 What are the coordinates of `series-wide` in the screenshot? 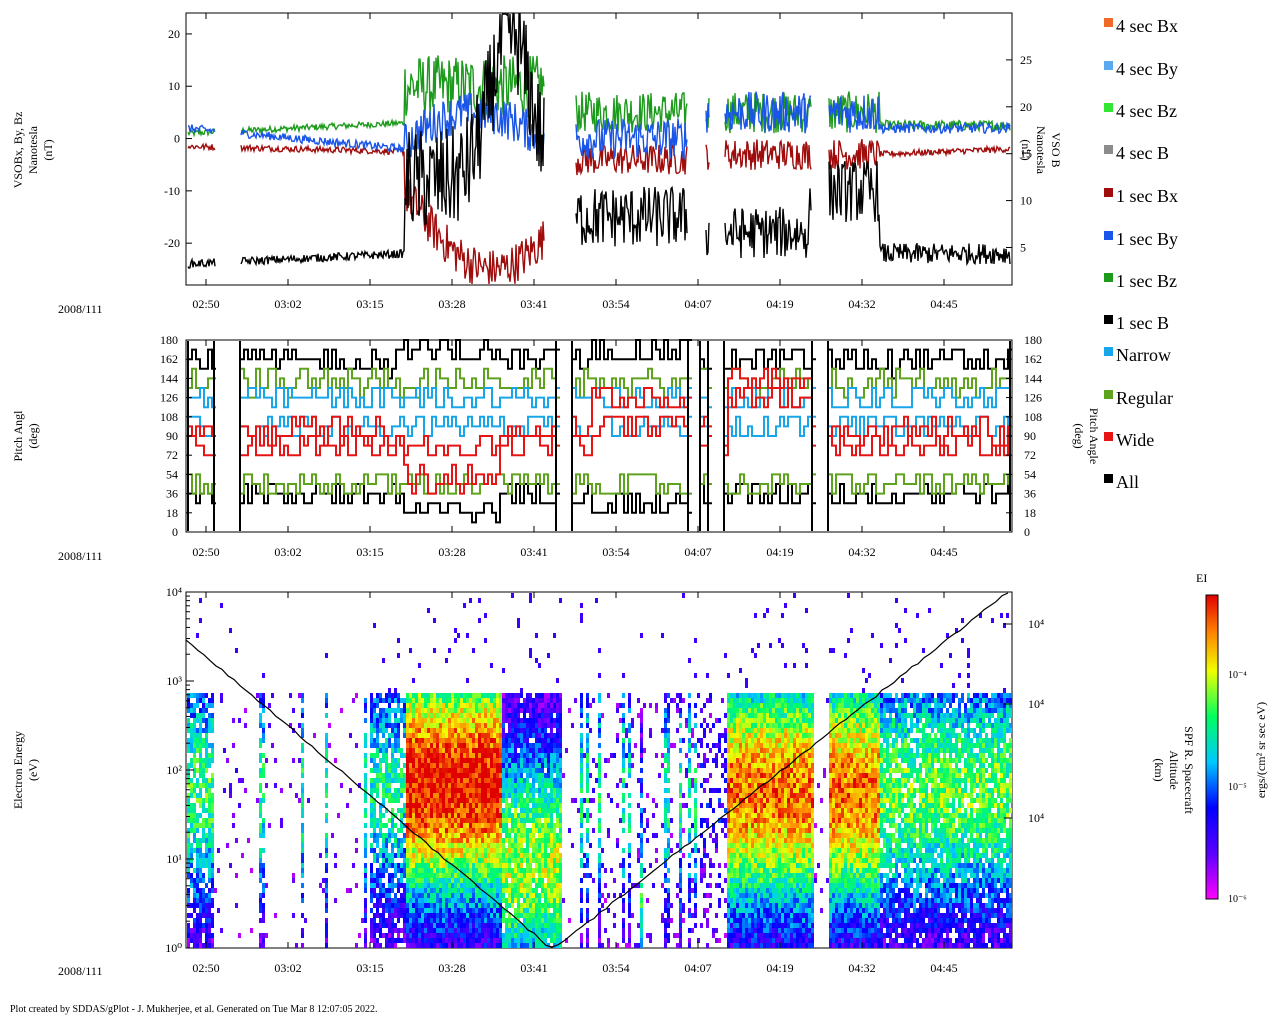 It's located at (201, 446).